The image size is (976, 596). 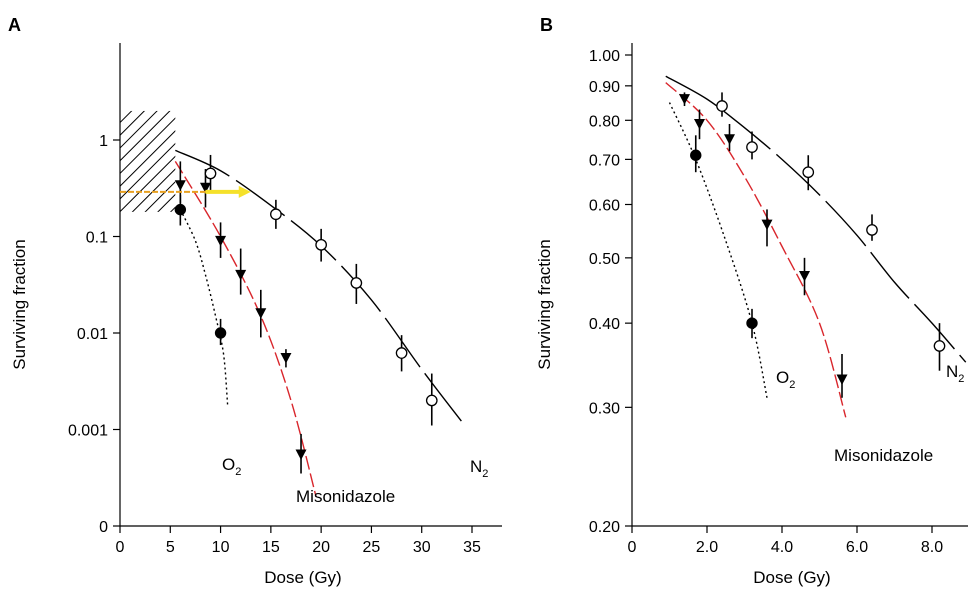 I want to click on panel-label-a: A, so click(x=14, y=25).